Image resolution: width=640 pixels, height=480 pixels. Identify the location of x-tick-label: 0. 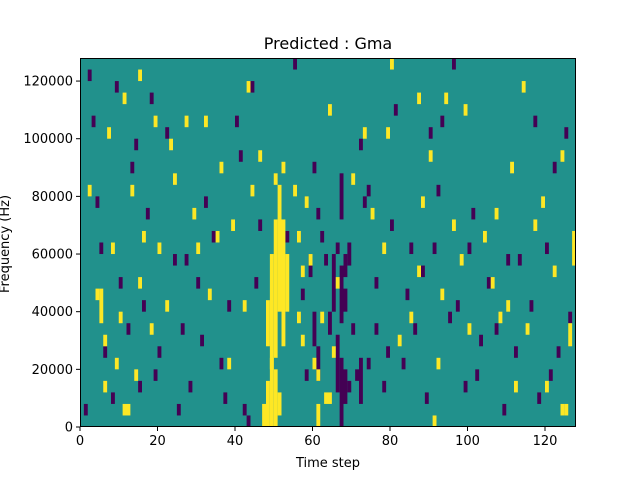
(80, 441).